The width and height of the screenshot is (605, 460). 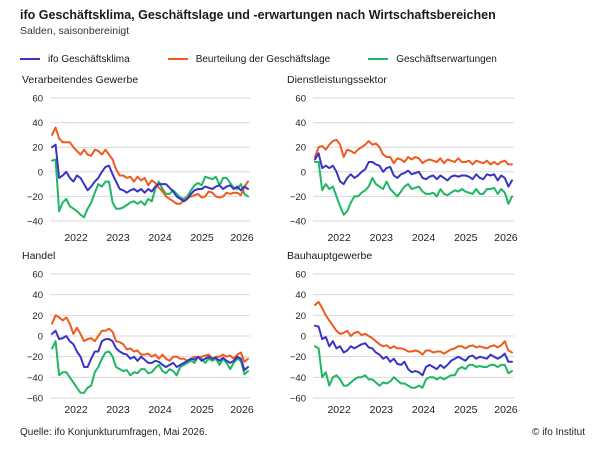 I want to click on y-tick-label-verarbeitendes-gewerbe: −20, so click(x=35, y=197).